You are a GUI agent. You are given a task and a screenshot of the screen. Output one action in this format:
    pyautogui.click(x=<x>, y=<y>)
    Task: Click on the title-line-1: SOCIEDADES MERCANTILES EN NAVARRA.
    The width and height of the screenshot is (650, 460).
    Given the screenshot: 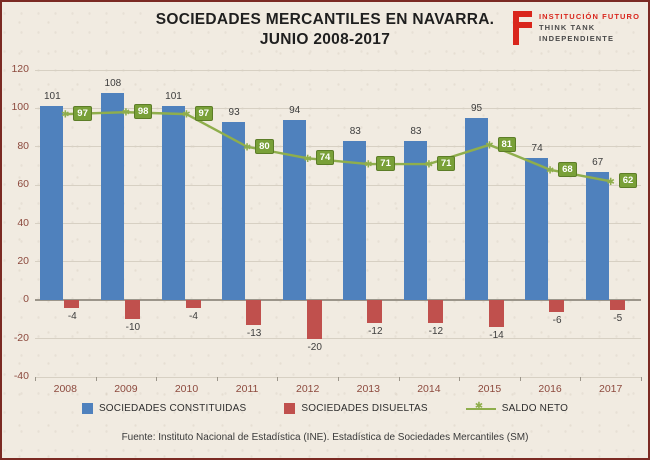 What is the action you would take?
    pyautogui.click(x=325, y=19)
    